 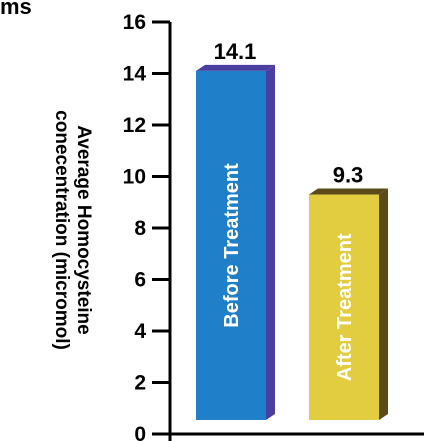 What do you see at coordinates (135, 74) in the screenshot?
I see `y-tick-label: 14` at bounding box center [135, 74].